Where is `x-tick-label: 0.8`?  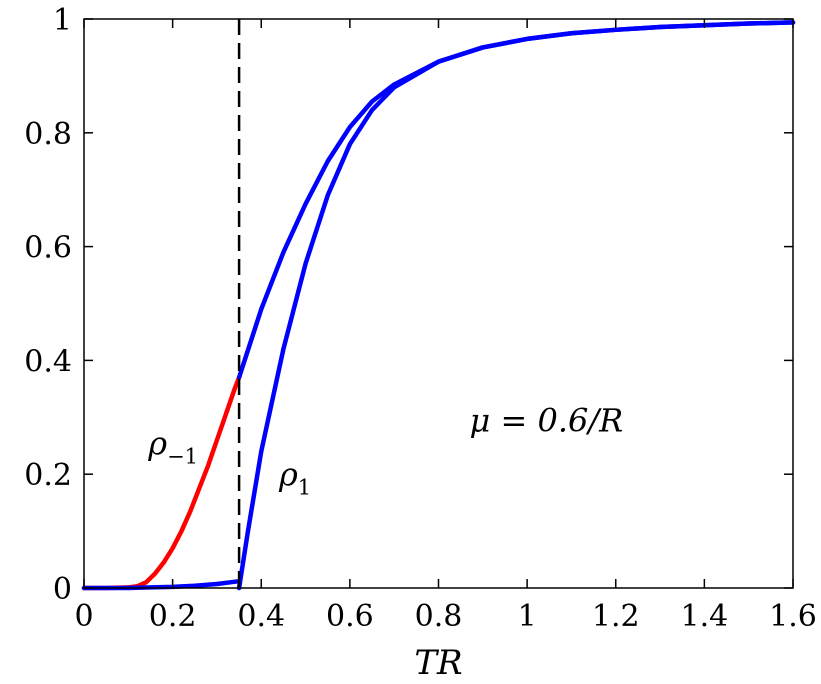 x-tick-label: 0.8 is located at coordinates (439, 616).